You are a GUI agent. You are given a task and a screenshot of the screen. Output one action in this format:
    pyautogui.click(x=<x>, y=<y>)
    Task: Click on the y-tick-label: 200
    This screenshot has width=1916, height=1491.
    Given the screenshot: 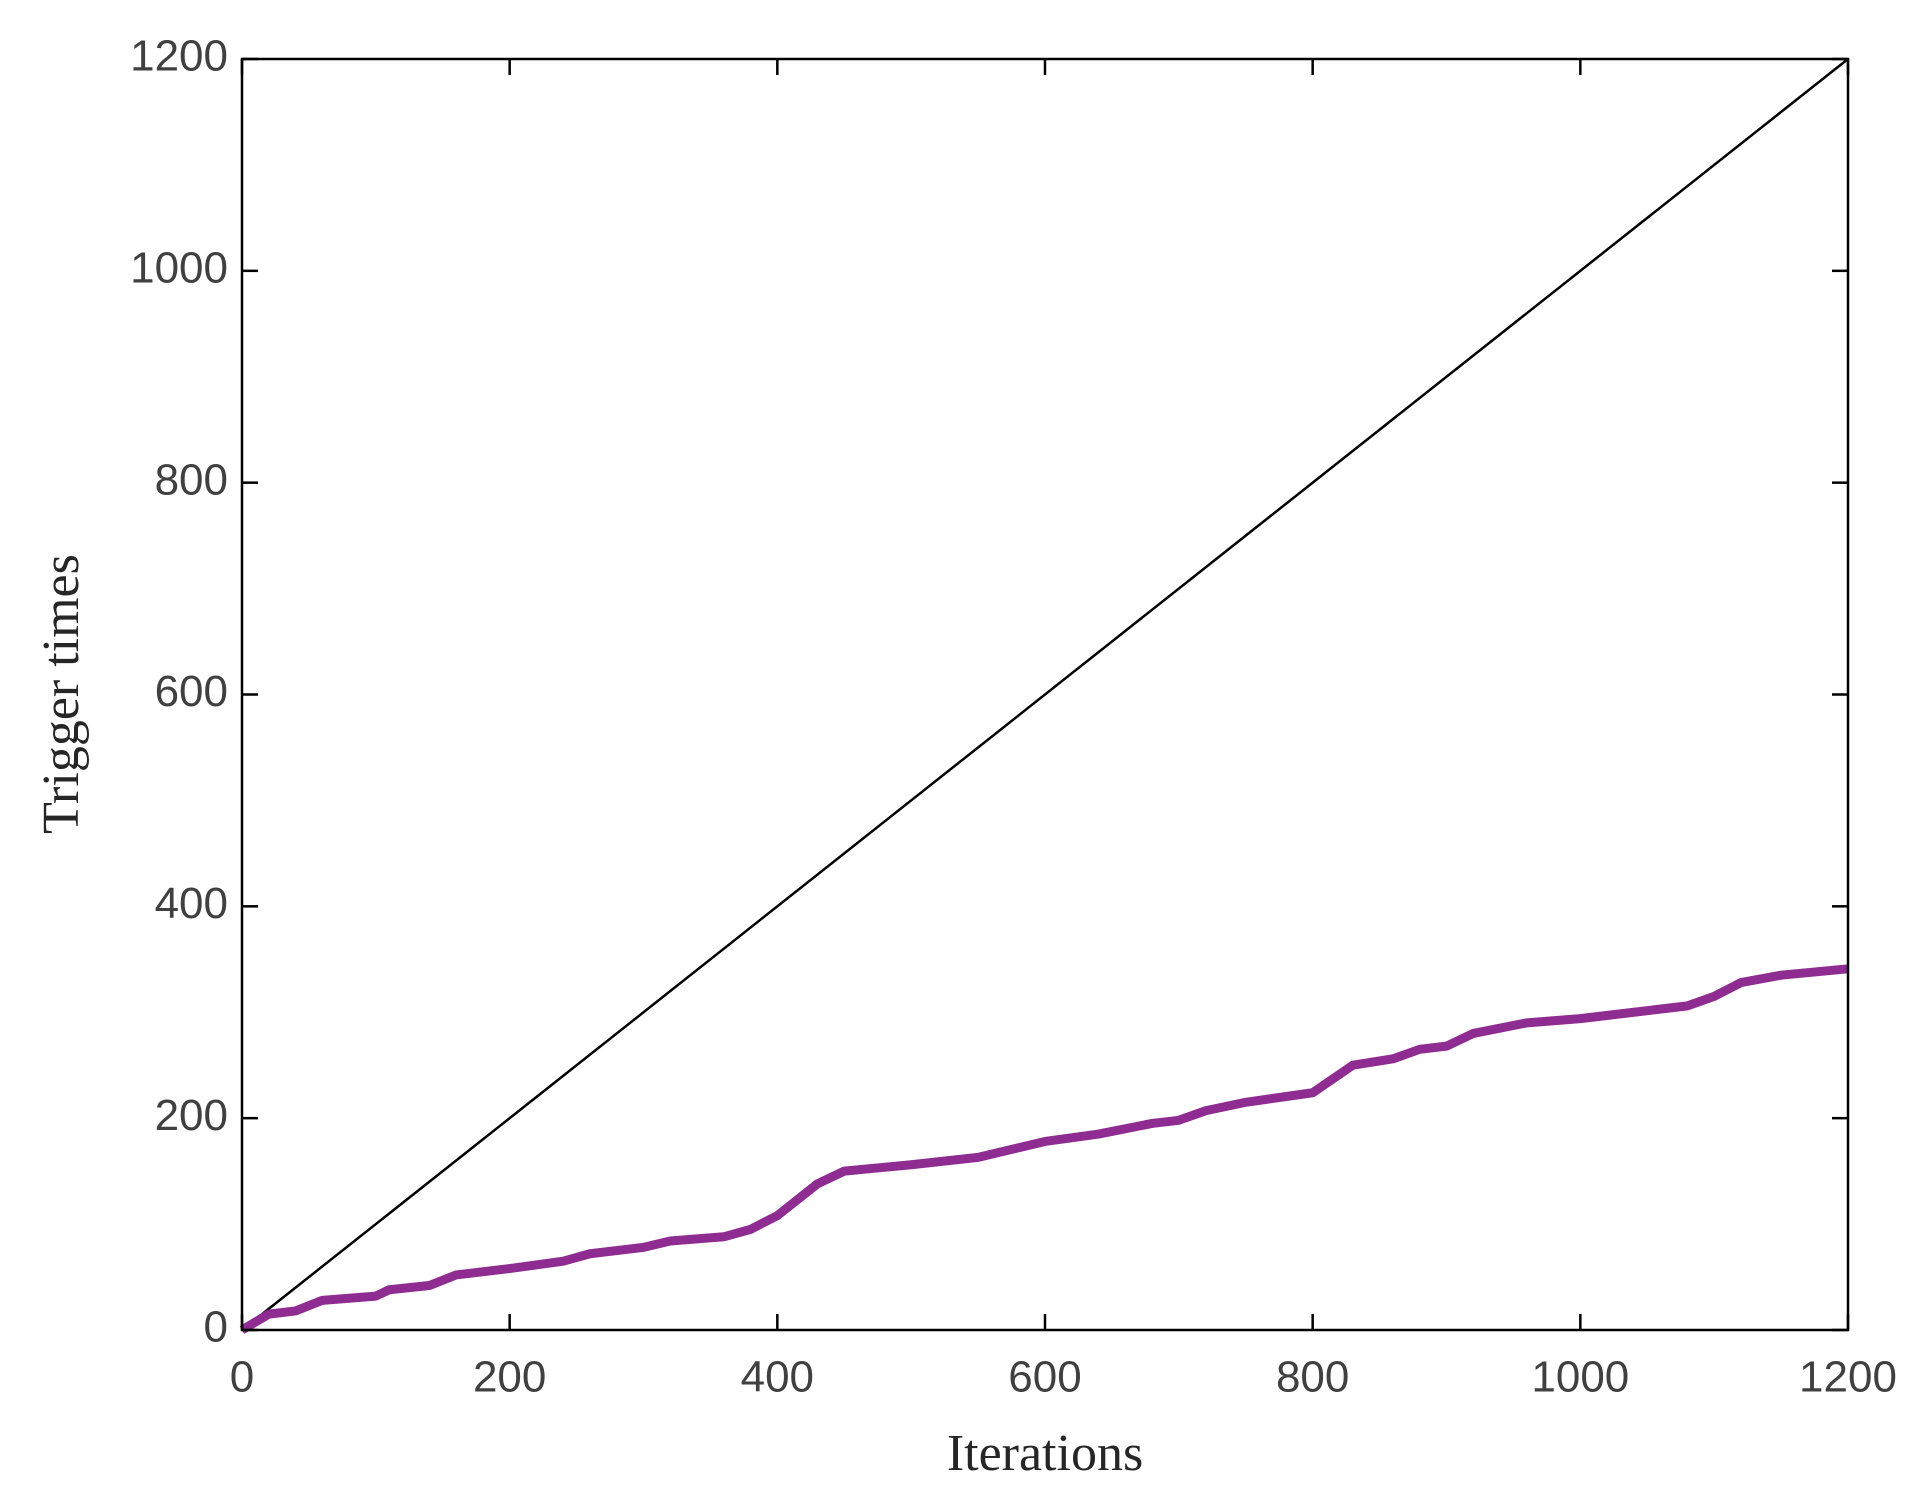 What is the action you would take?
    pyautogui.click(x=191, y=1115)
    